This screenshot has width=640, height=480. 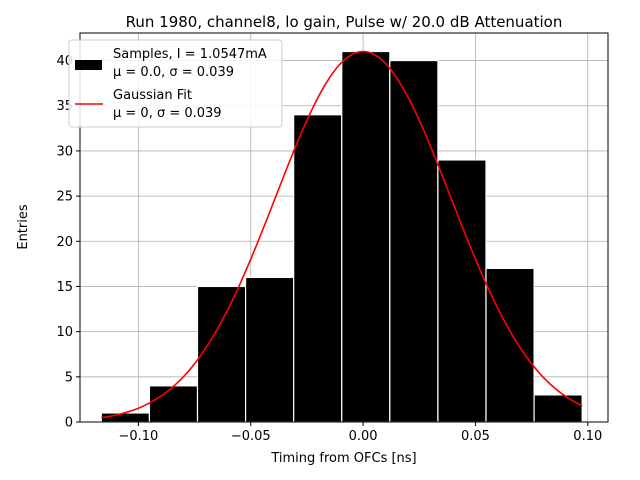 I want to click on x-tick-label: 0.00, so click(x=363, y=436).